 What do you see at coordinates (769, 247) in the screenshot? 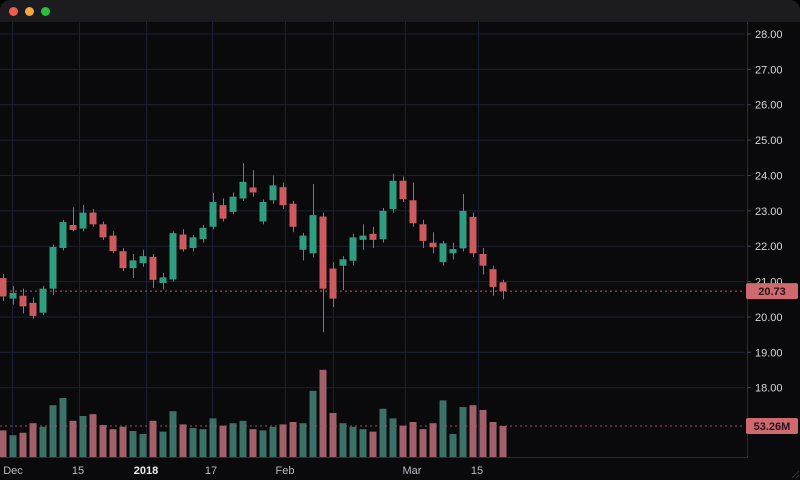
I see `price-tick-label: 22.00` at bounding box center [769, 247].